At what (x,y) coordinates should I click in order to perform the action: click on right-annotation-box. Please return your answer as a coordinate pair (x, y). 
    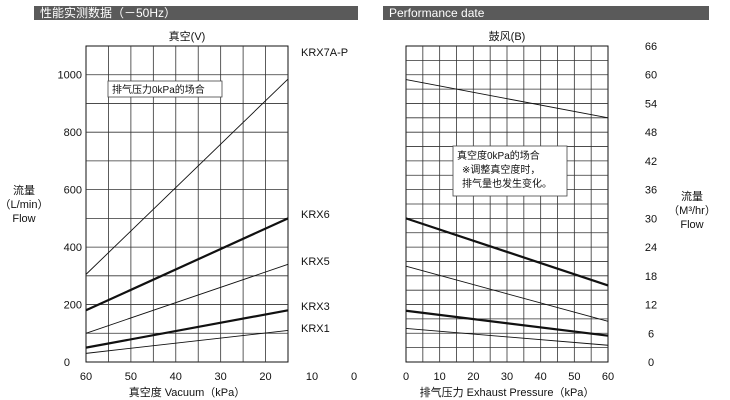
    Looking at the image, I should click on (510, 171).